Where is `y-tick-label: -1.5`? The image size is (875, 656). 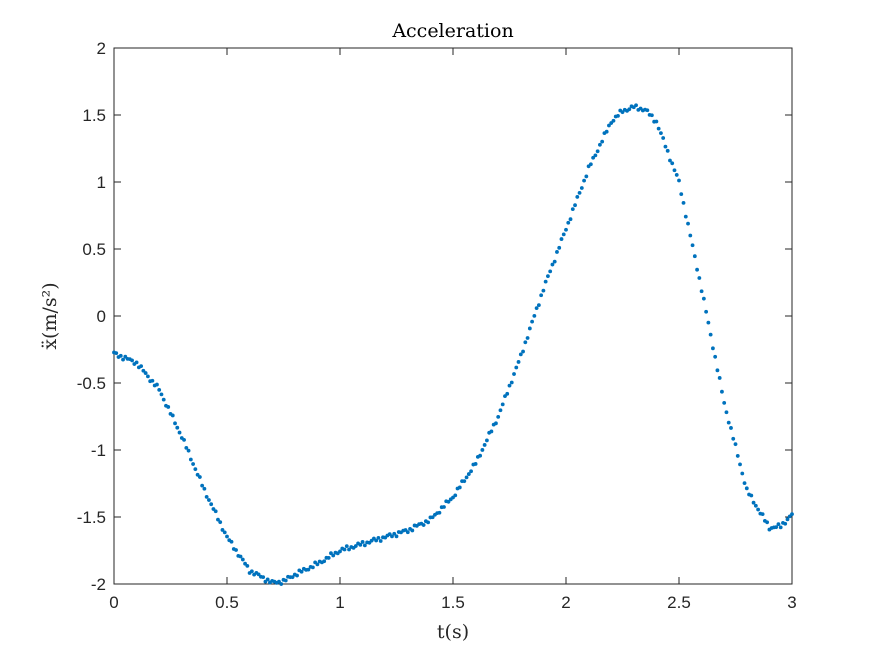
y-tick-label: -1.5 is located at coordinates (91, 517).